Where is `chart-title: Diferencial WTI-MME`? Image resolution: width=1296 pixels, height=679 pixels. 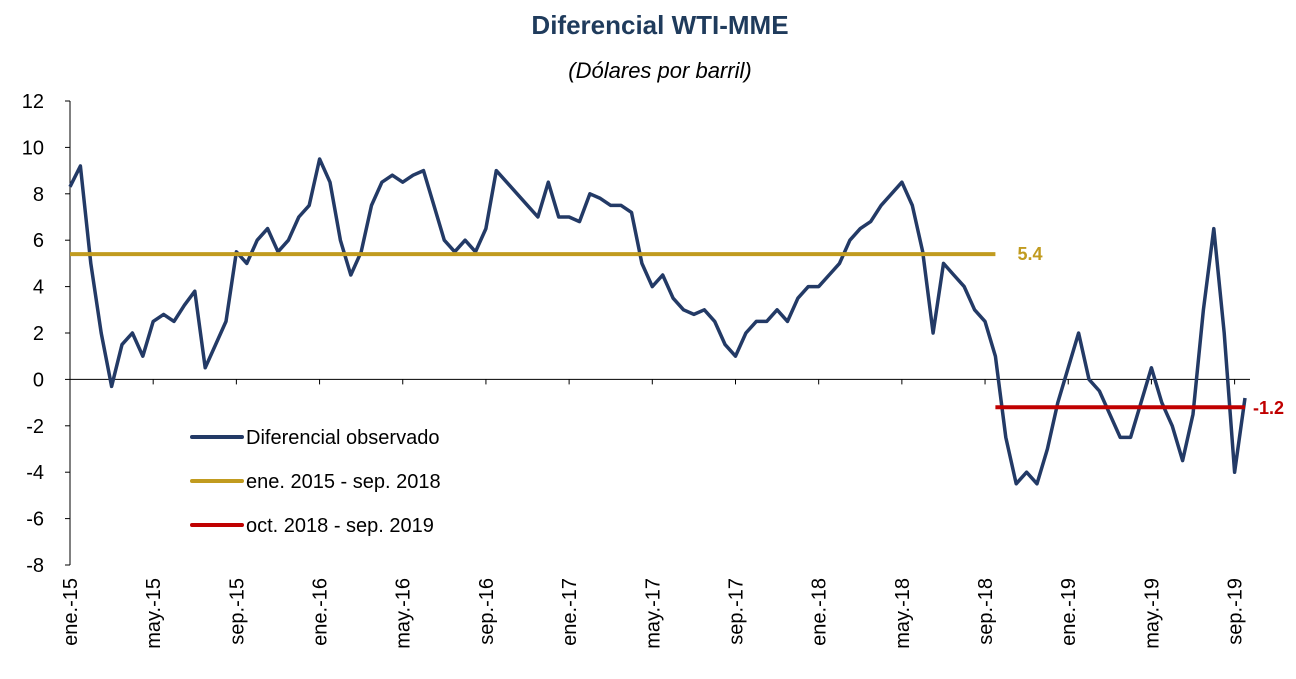 chart-title: Diferencial WTI-MME is located at coordinates (659, 25).